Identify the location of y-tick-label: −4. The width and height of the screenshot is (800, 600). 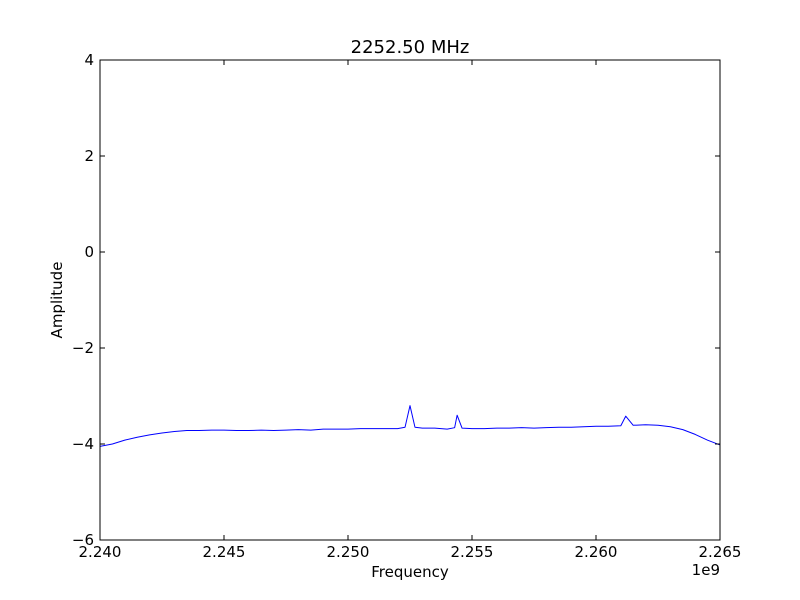
(83, 444).